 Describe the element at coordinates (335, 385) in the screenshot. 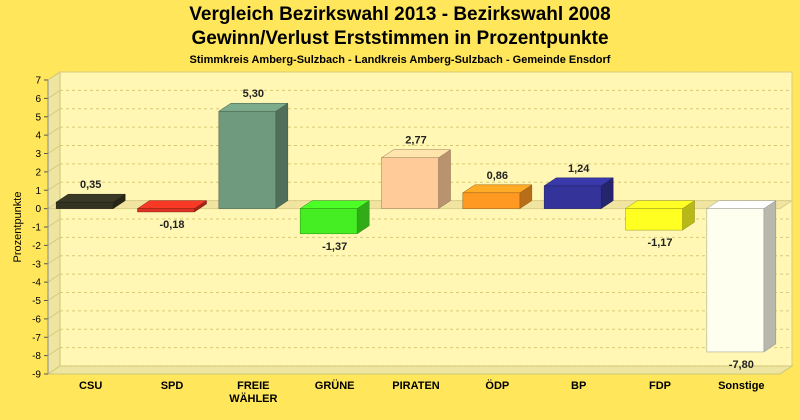

I see `x-tick-label: GRÜNE` at that location.